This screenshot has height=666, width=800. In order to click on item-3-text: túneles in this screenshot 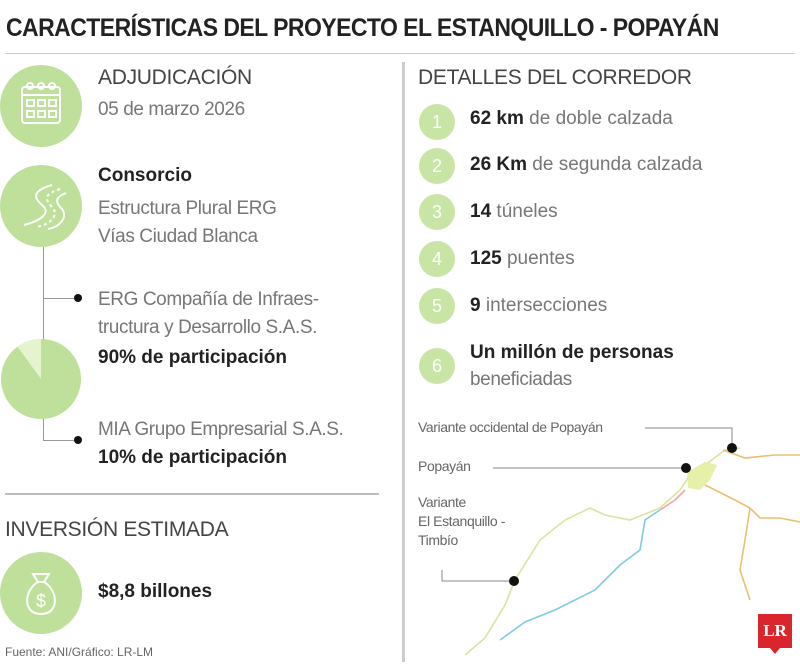, I will do `click(524, 211)`.